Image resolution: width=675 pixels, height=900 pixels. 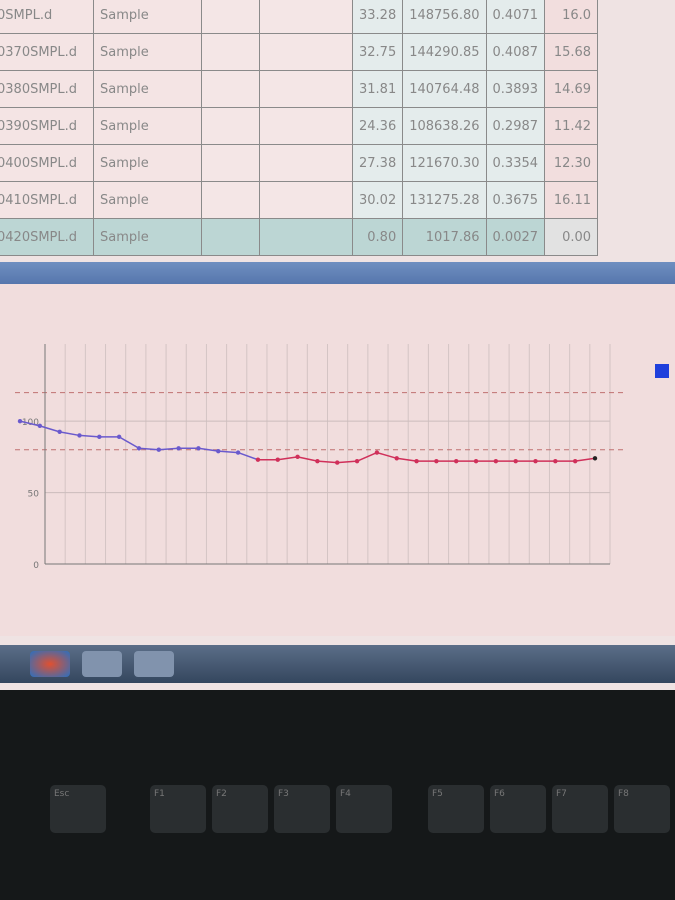 I want to click on cell-d: 15.68, so click(x=571, y=52).